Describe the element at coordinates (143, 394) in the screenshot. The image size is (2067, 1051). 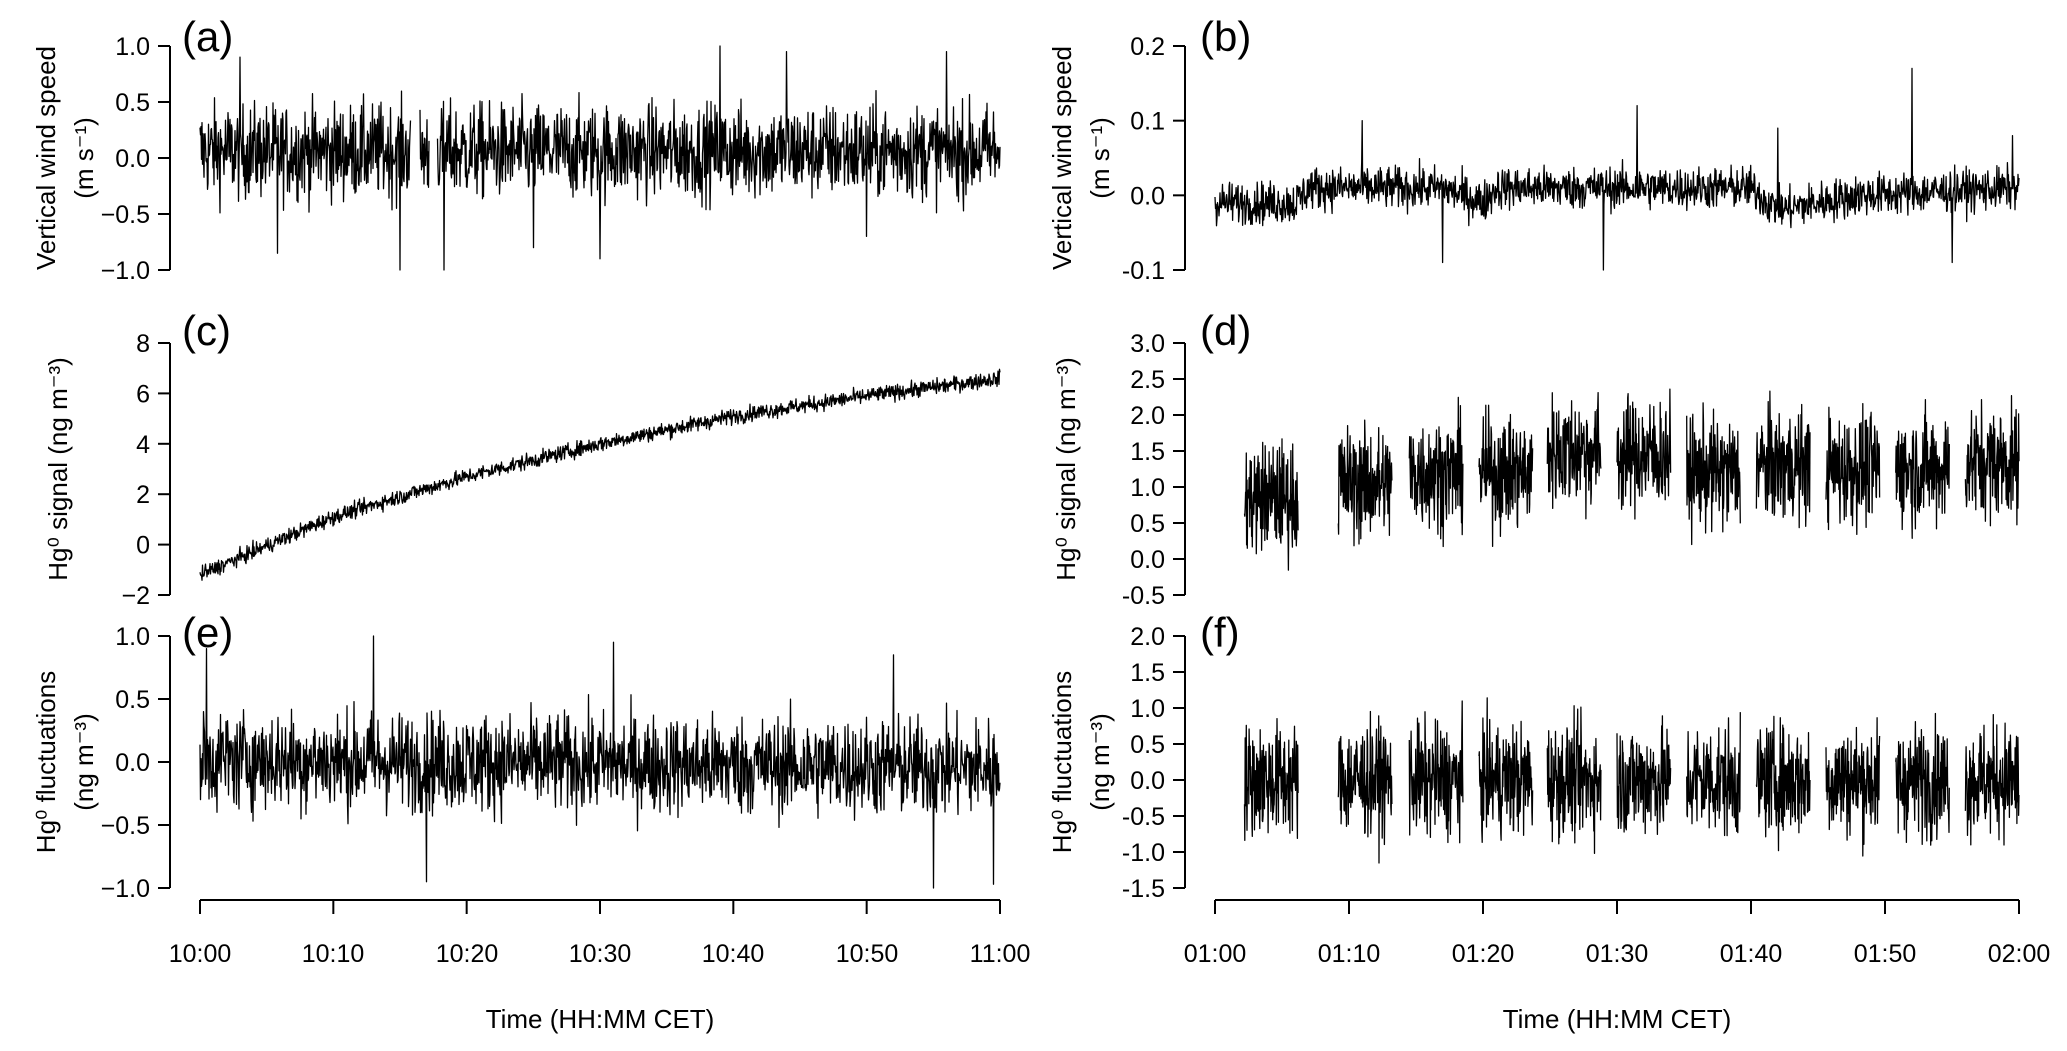
I see `y-tick-label: 6` at that location.